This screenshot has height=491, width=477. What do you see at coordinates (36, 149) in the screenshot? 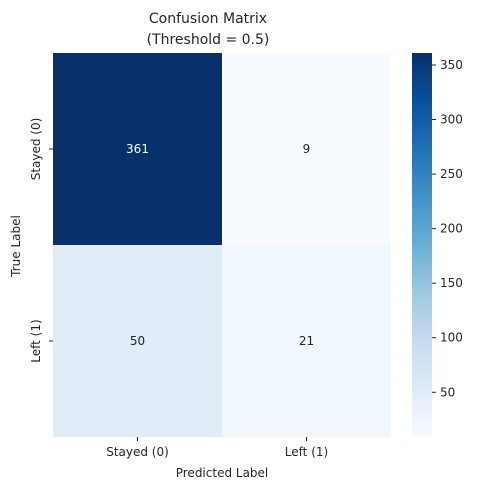
I see `y-tick-label: Stayed (0)` at bounding box center [36, 149].